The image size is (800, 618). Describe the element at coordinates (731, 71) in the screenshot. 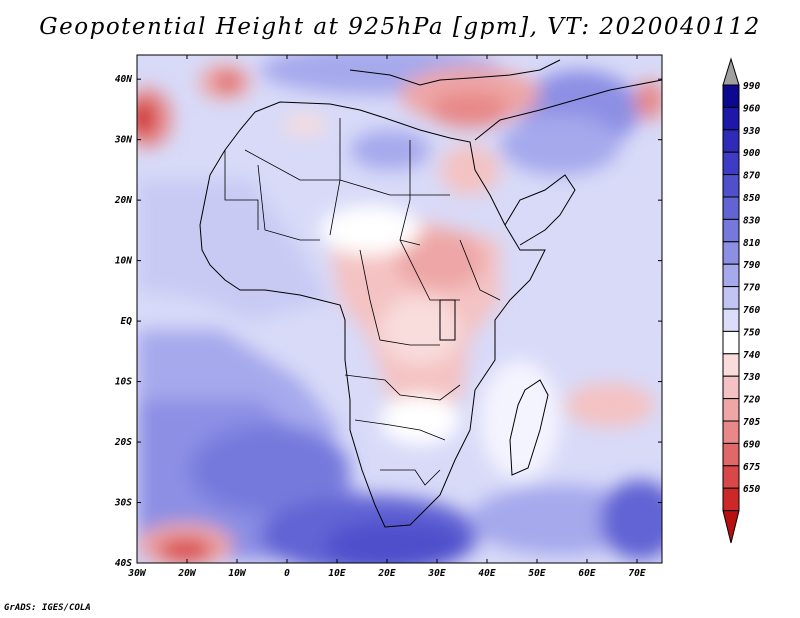

I see `colorbar-top-arrow` at that location.